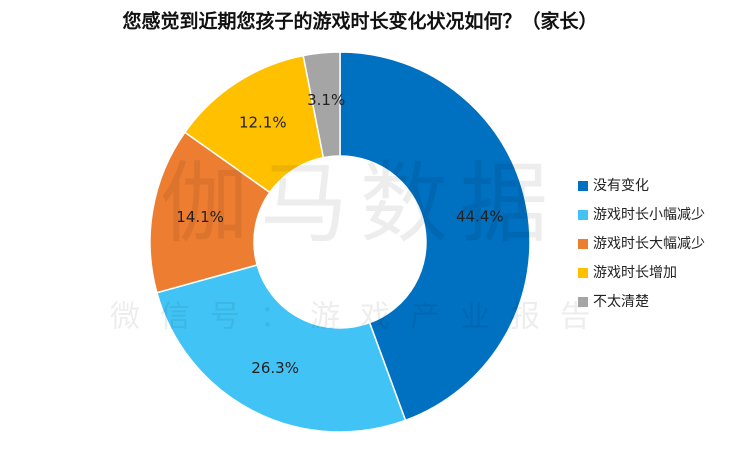 The image size is (750, 463). What do you see at coordinates (263, 122) in the screenshot?
I see `data-label: 12.1%` at bounding box center [263, 122].